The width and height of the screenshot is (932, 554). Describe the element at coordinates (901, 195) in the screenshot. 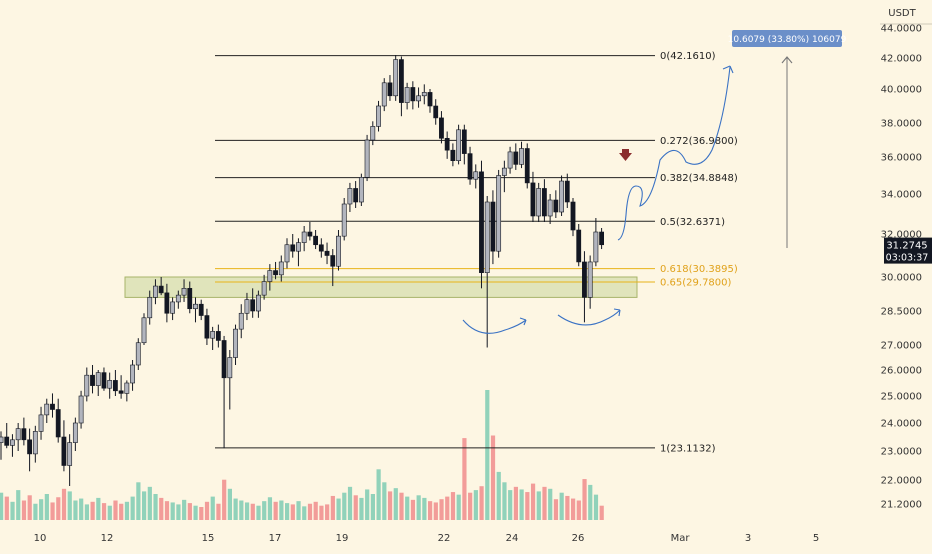

I see `price-tick-label: 34.0000` at that location.